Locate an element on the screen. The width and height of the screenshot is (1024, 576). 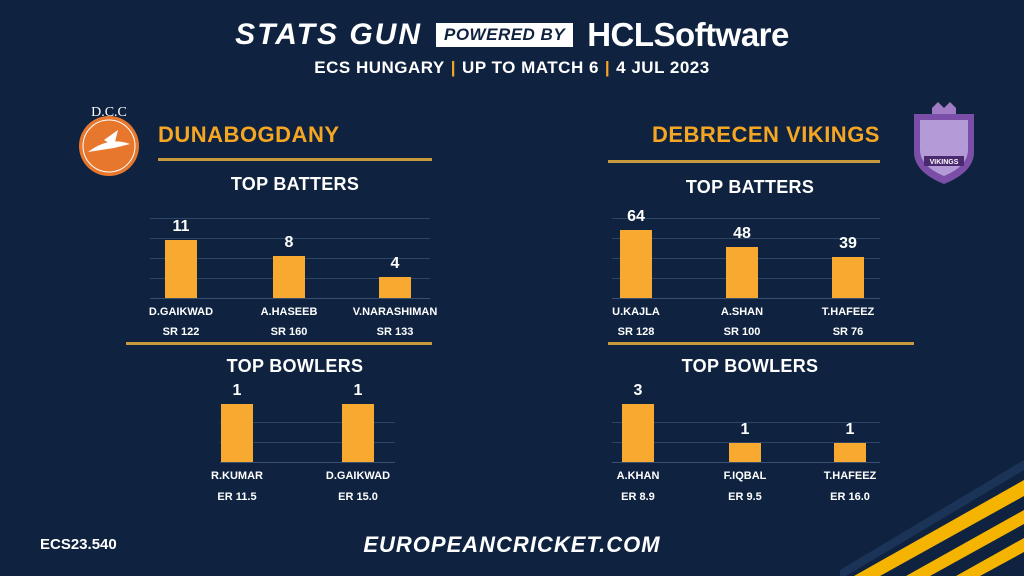
right-section-divider is located at coordinates (761, 343).